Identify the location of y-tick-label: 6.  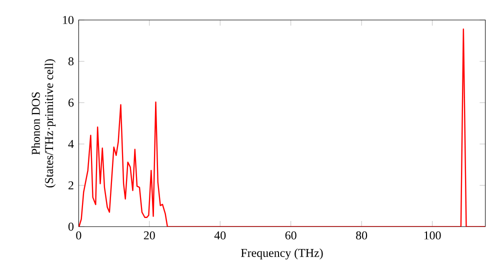
(71, 102).